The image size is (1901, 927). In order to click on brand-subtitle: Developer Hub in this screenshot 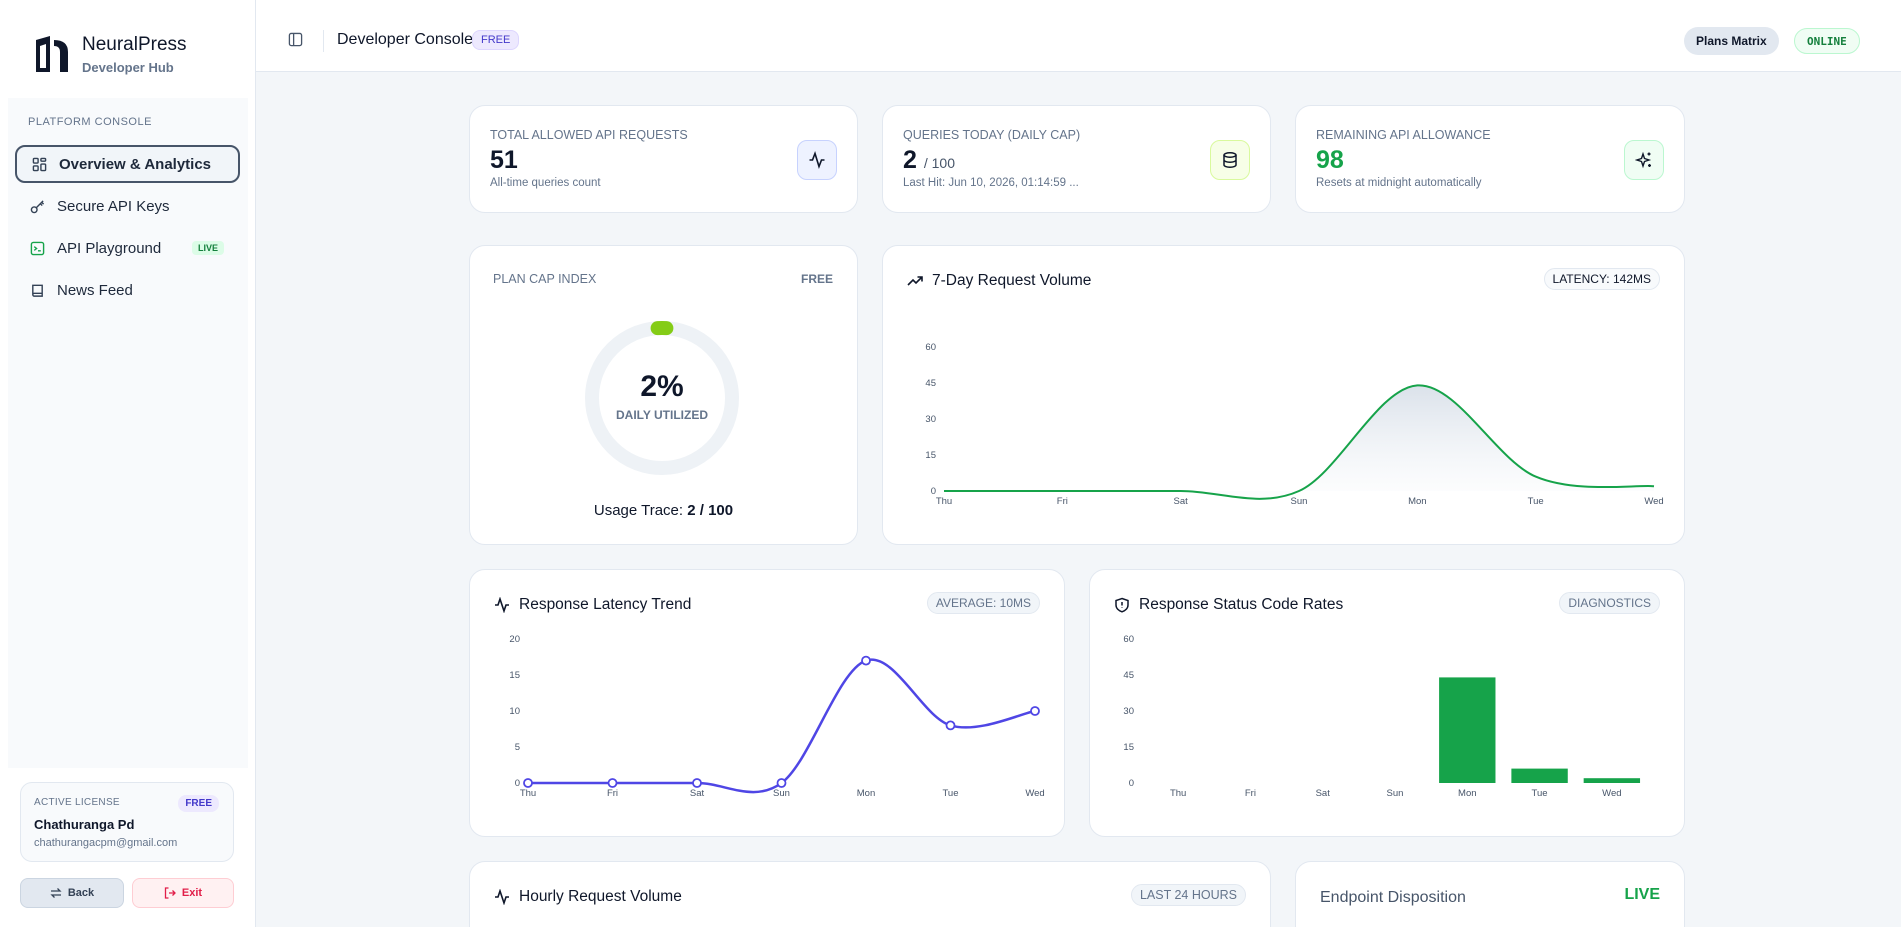, I will do `click(128, 67)`.